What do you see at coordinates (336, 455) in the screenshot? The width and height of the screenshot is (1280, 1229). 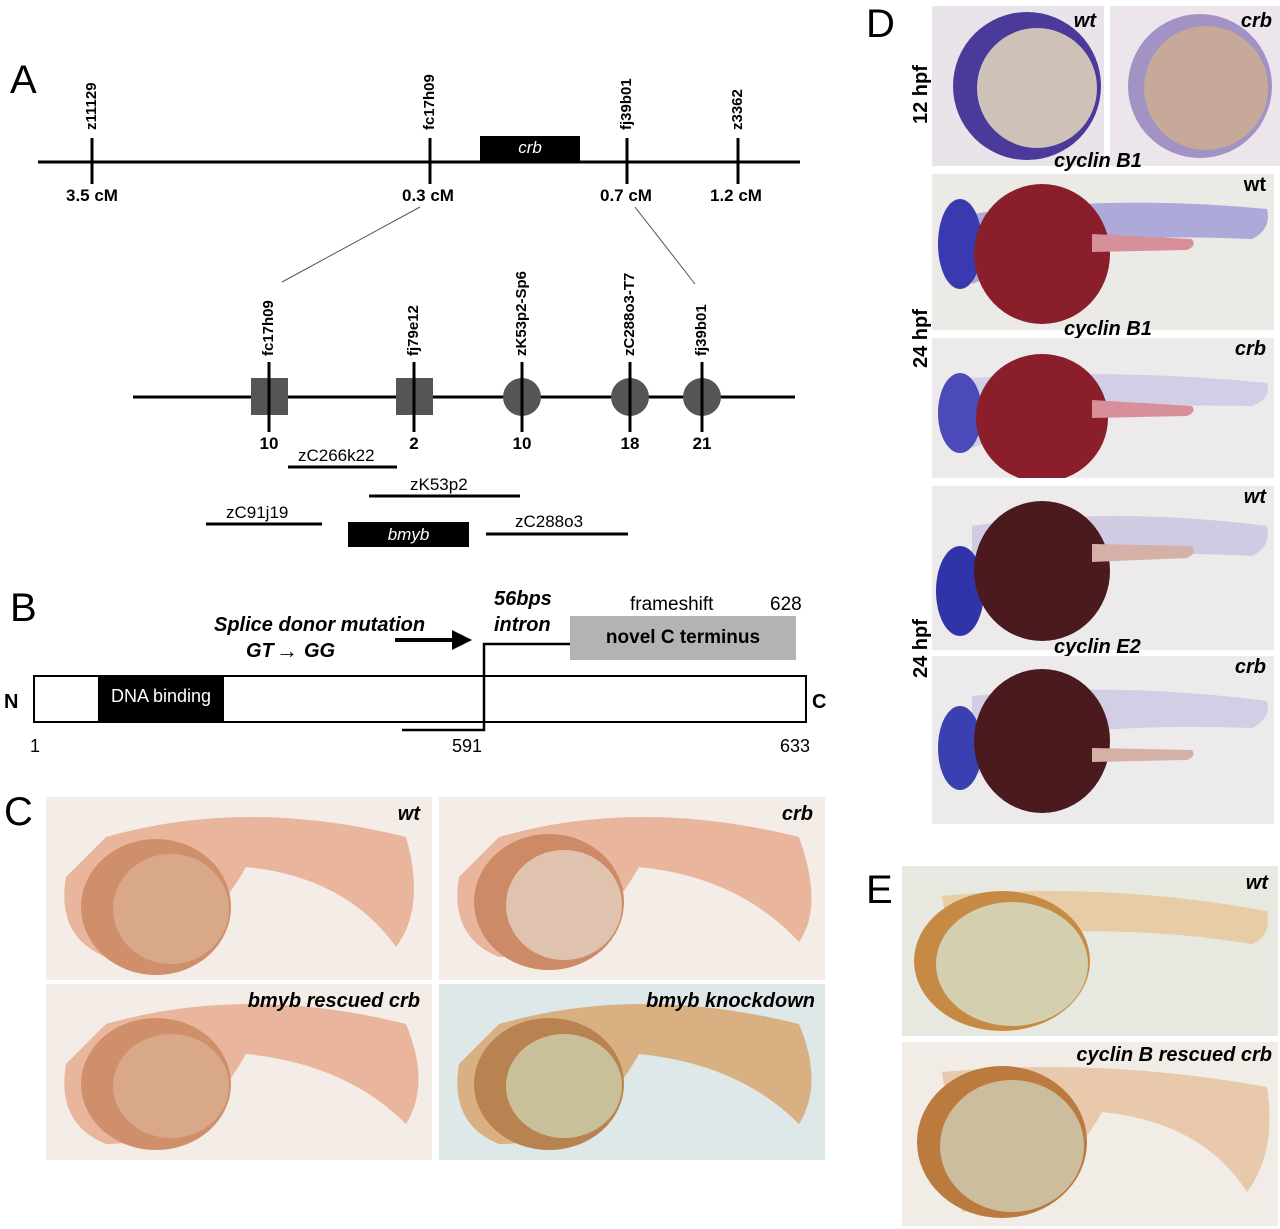 I see `clone-label: zC266k22` at bounding box center [336, 455].